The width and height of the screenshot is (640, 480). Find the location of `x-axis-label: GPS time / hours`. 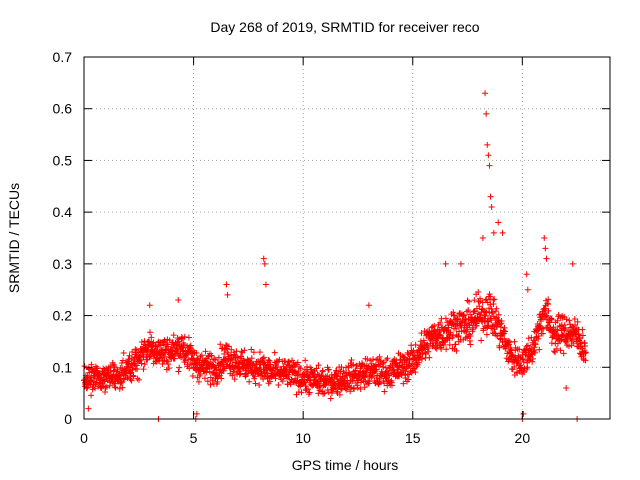

x-axis-label: GPS time / hours is located at coordinates (345, 465).